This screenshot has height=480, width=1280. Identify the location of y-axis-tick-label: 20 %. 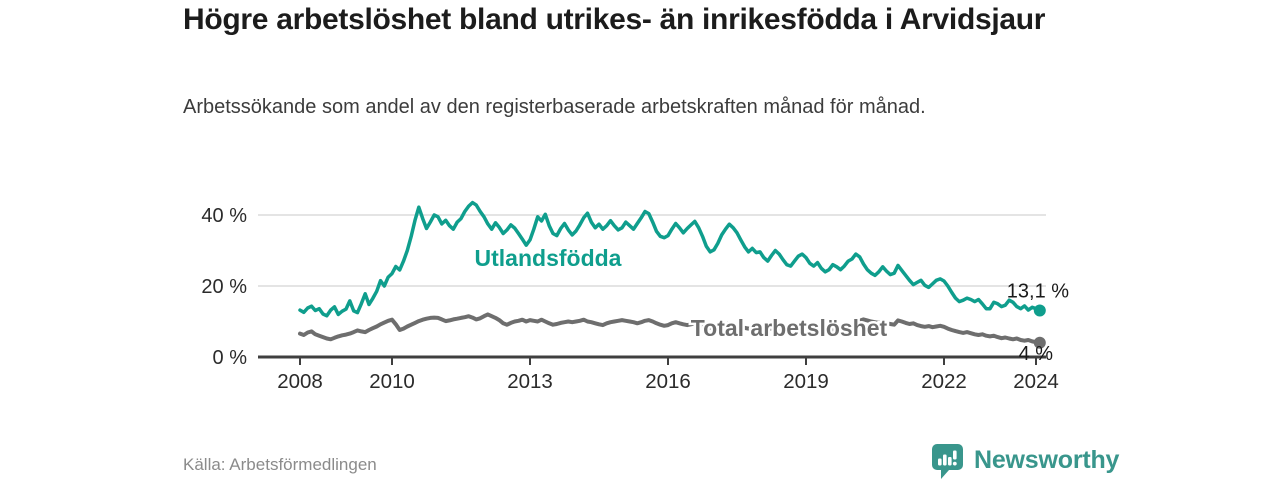
(224, 287).